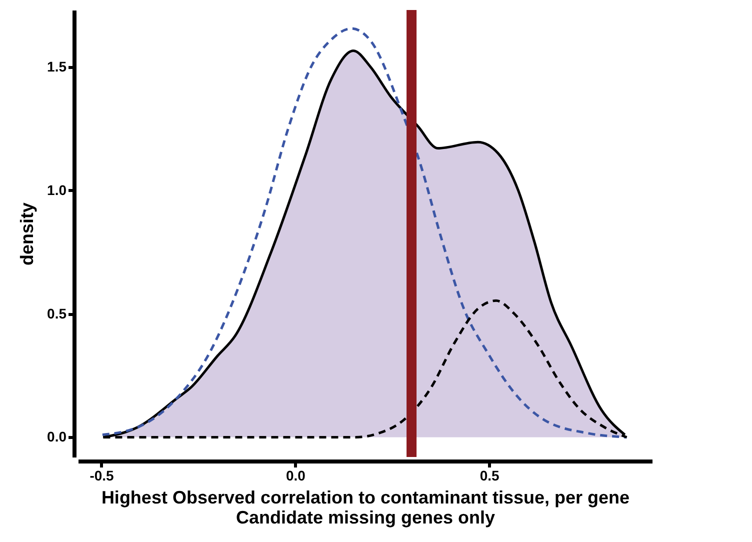  I want to click on x-tick-label: -0.5, so click(102, 476).